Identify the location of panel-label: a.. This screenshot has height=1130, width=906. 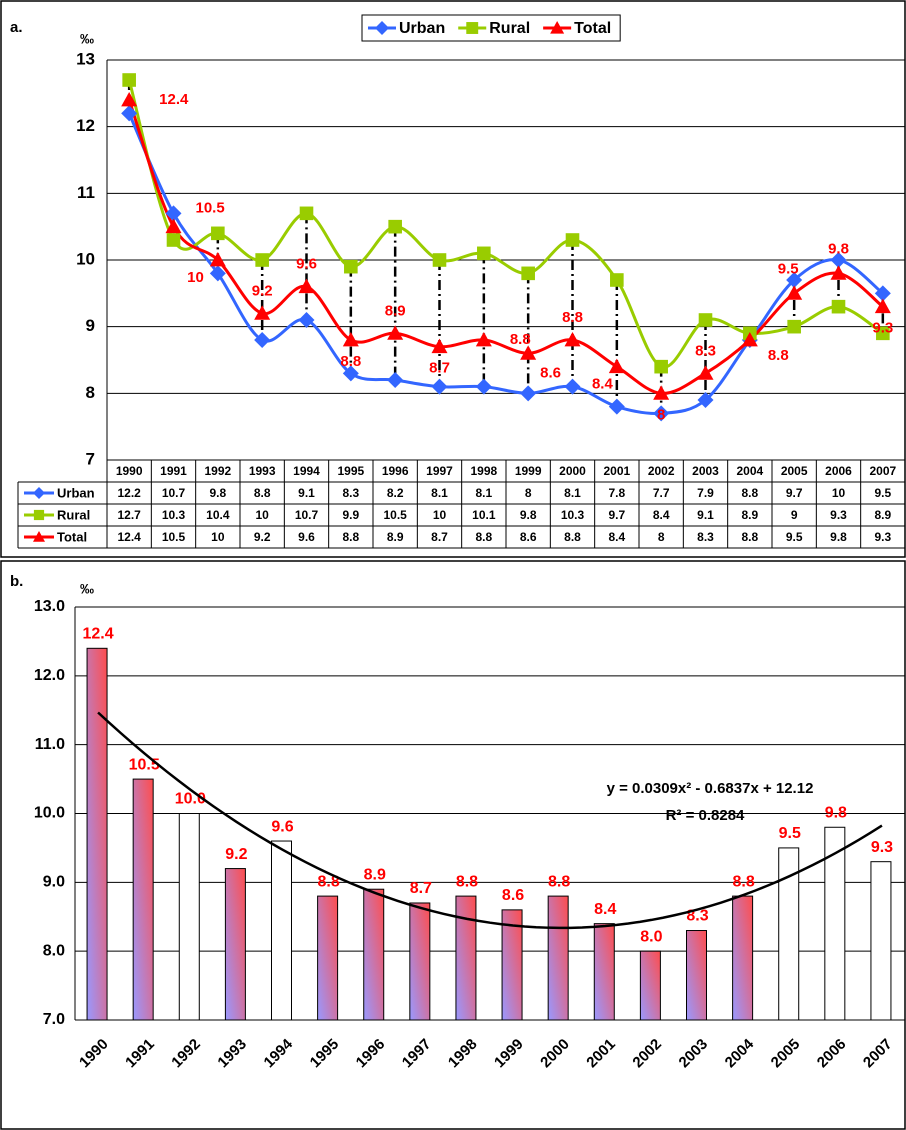
(16, 27).